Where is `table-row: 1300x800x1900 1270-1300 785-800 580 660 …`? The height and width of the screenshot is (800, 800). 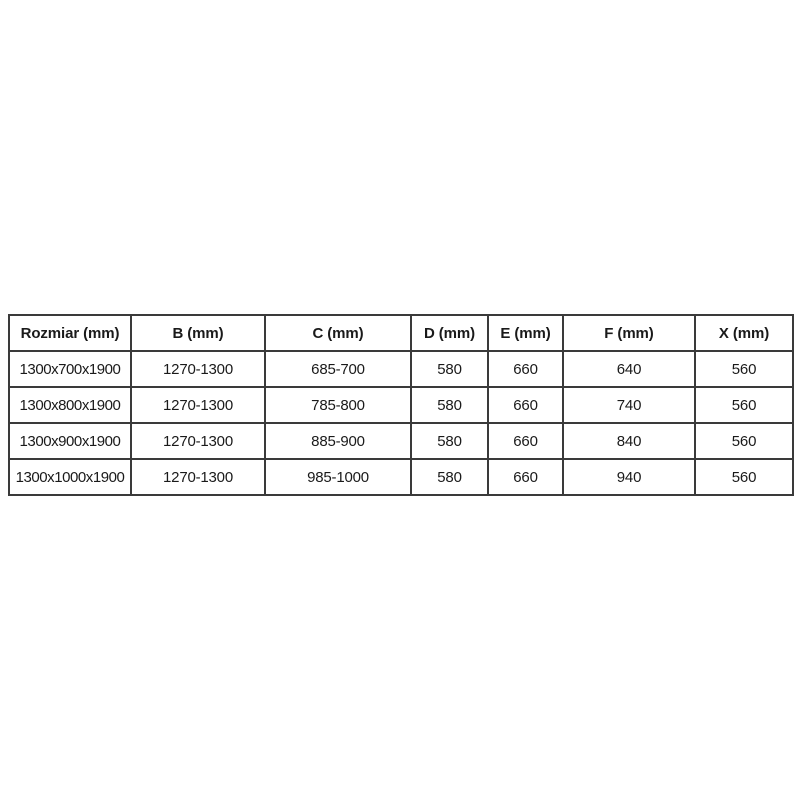
table-row: 1300x800x1900 1270-1300 785-800 580 660 … is located at coordinates (401, 405).